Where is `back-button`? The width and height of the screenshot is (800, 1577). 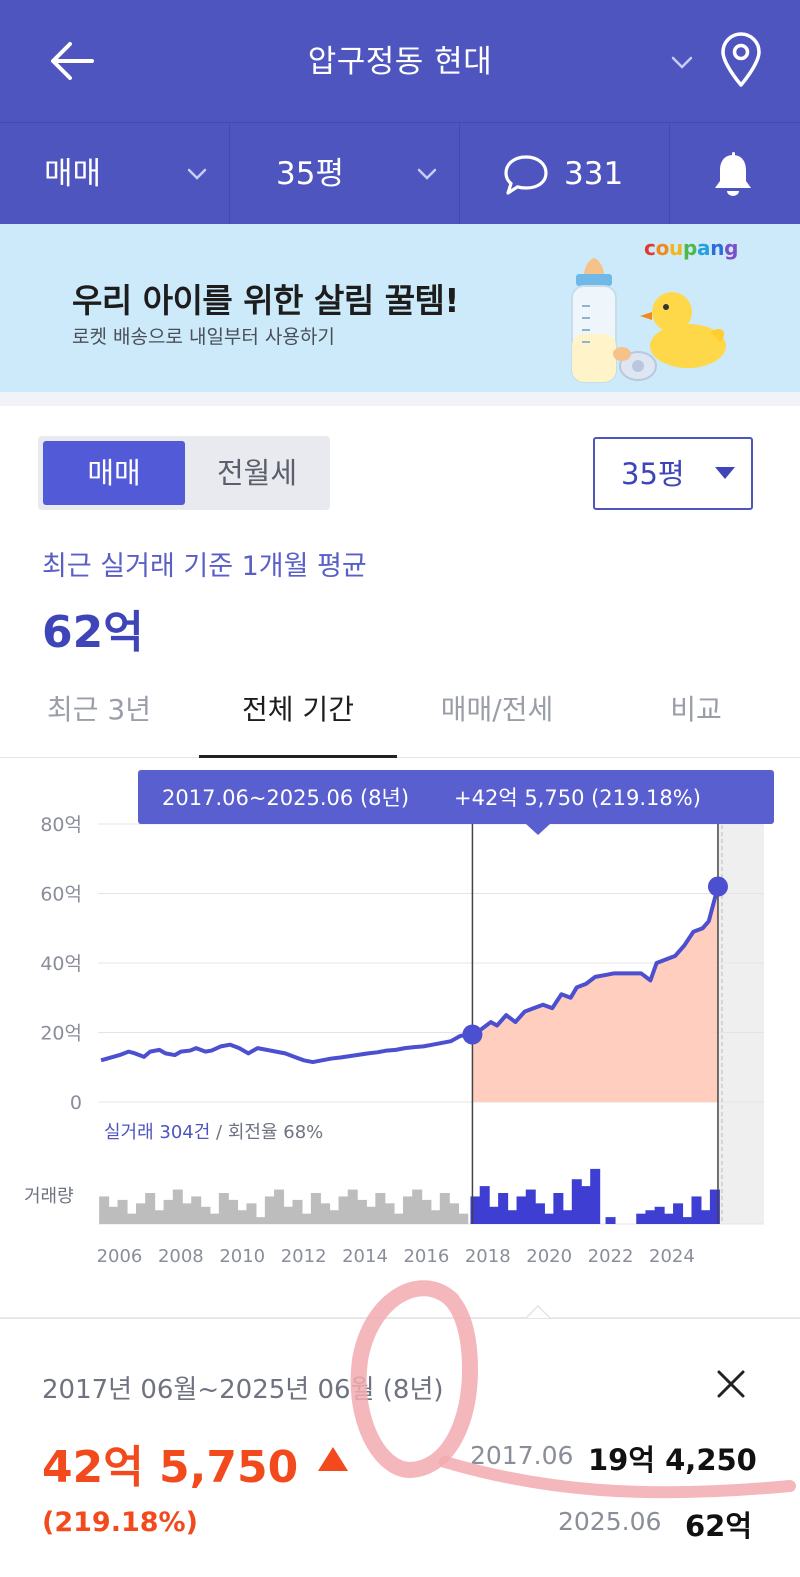
back-button is located at coordinates (72, 61).